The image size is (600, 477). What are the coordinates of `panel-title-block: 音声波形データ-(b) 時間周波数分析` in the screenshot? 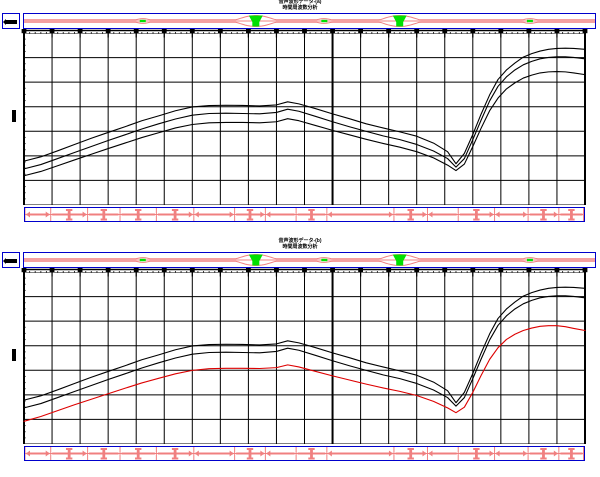 It's located at (300, 245).